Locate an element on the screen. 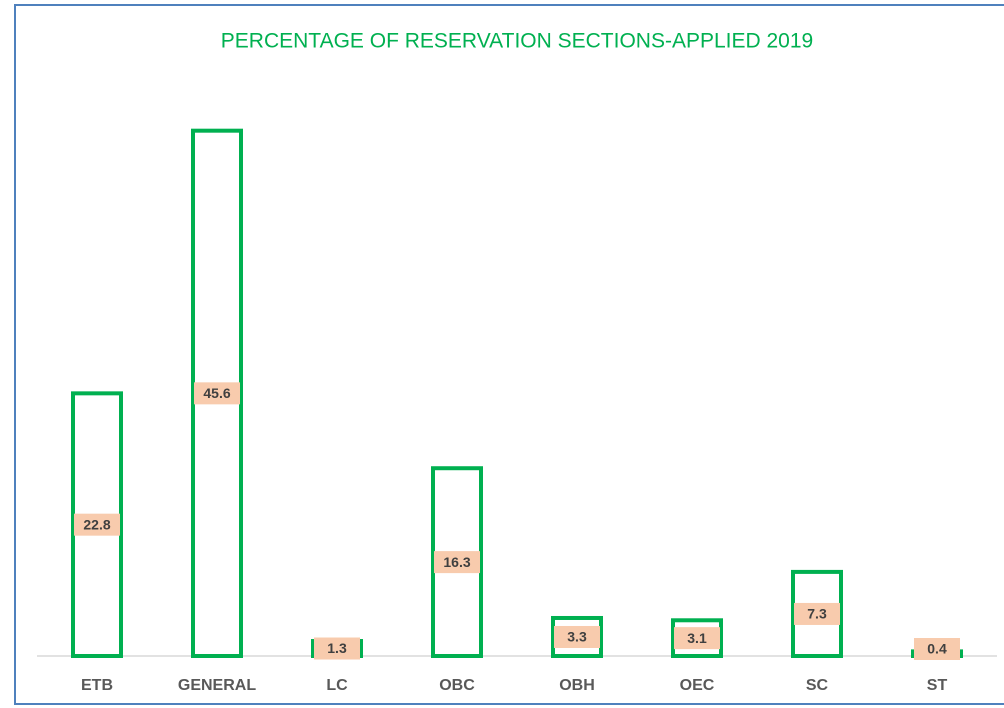 The image size is (1004, 708). x-tick-label: ETB is located at coordinates (97, 685).